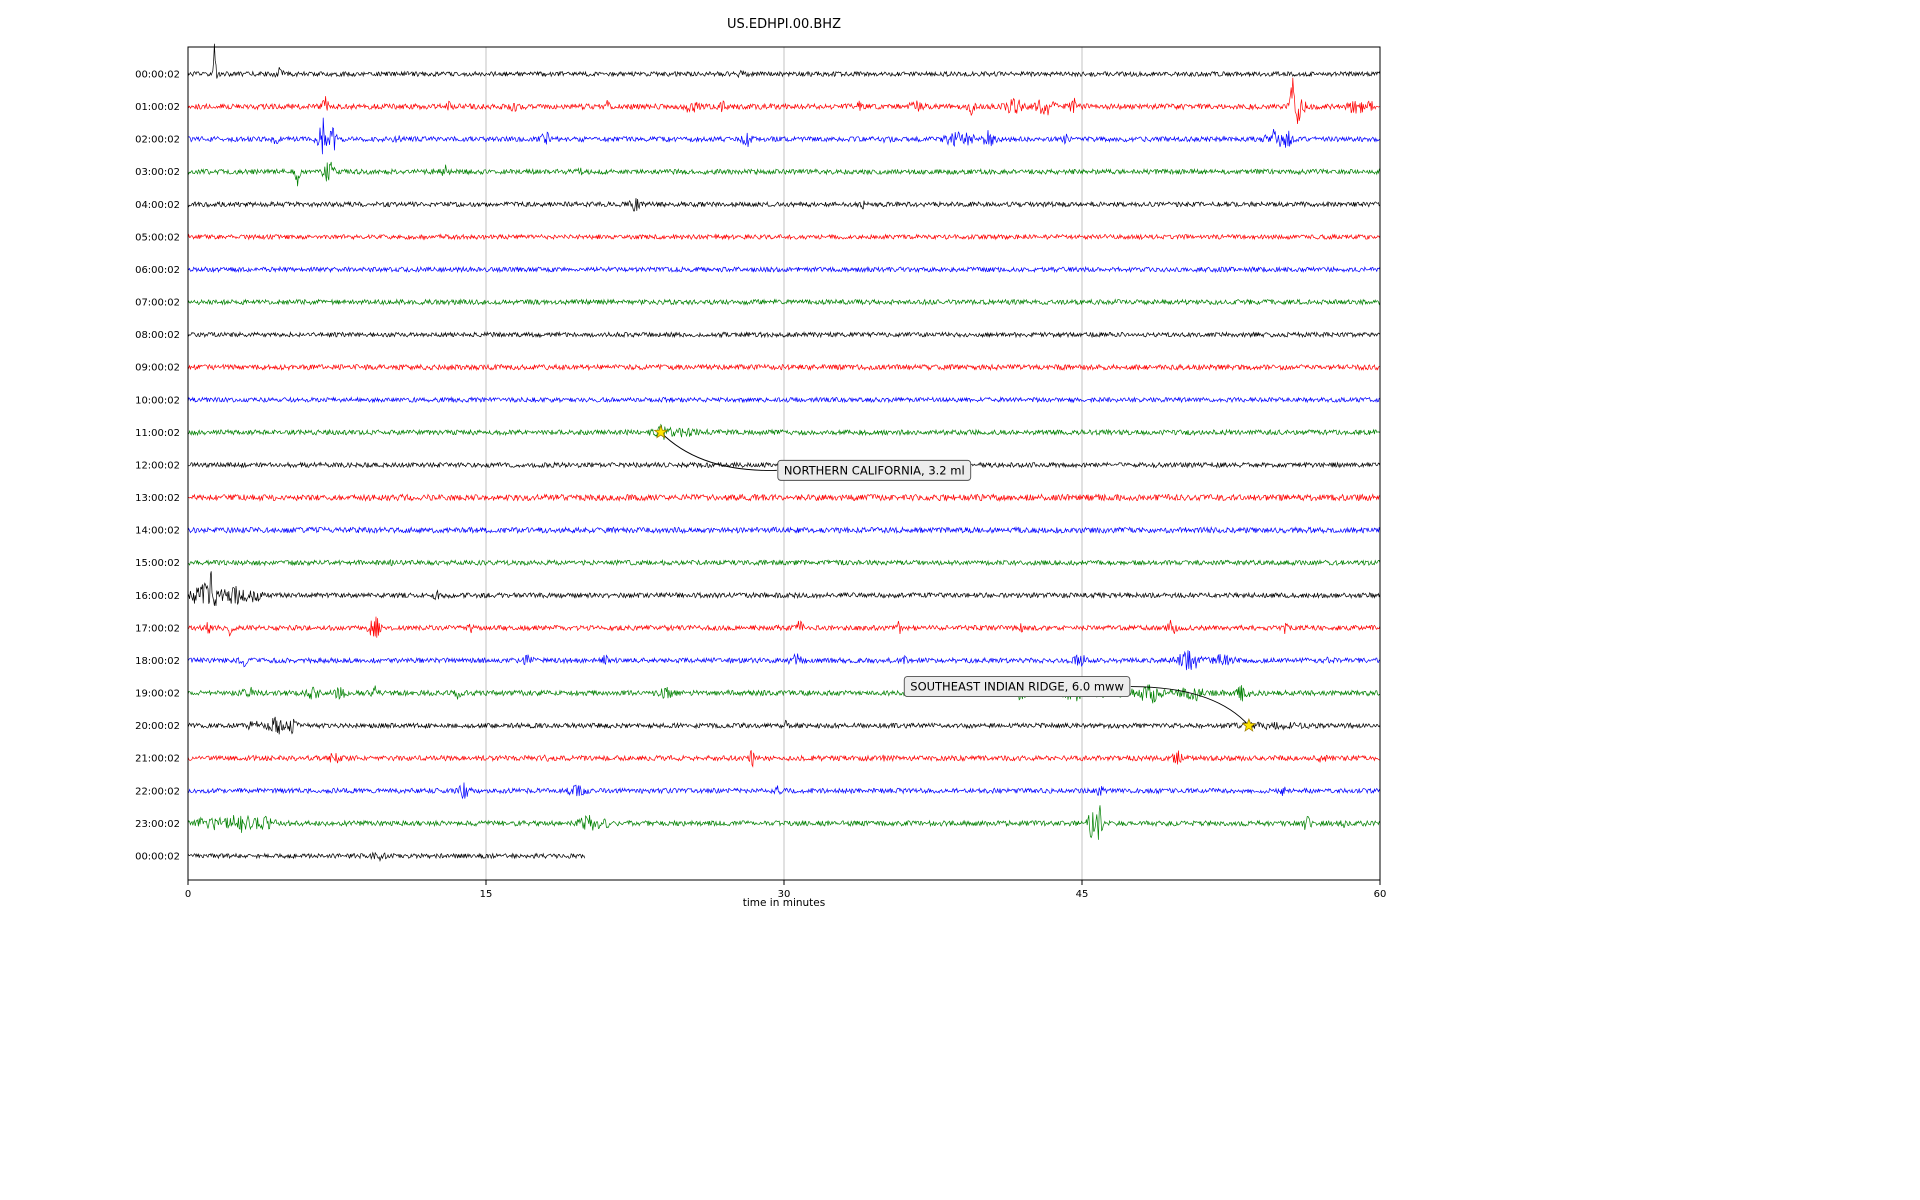 The image size is (1920, 1200). I want to click on x-tick-label: 60, so click(1380, 894).